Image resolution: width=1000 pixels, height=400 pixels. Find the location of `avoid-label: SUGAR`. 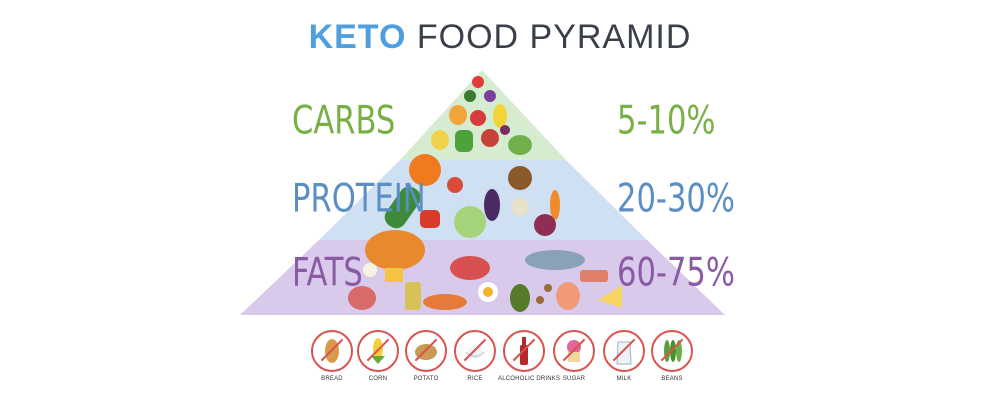

avoid-label: SUGAR is located at coordinates (574, 379).